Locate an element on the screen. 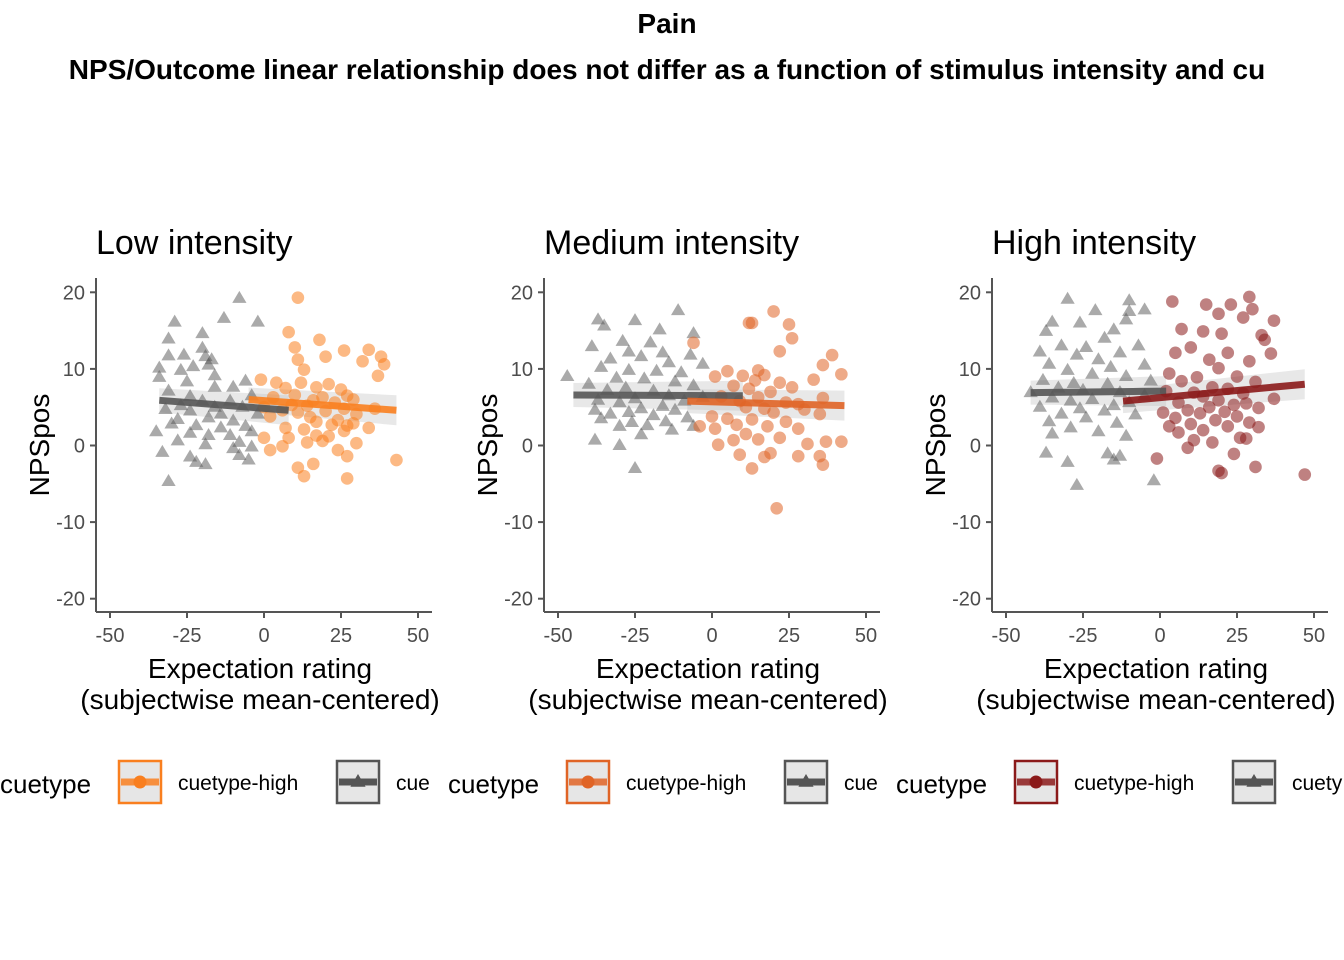  regression-line is located at coordinates (224, 405).